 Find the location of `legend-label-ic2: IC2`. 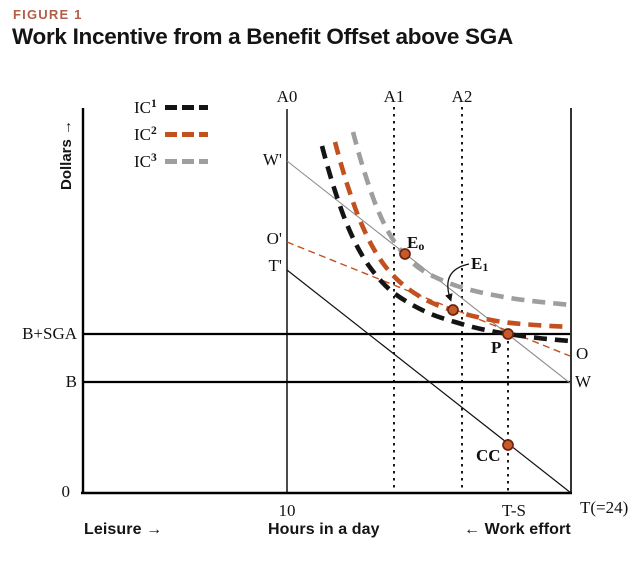

legend-label-ic2: IC2 is located at coordinates (145, 134).